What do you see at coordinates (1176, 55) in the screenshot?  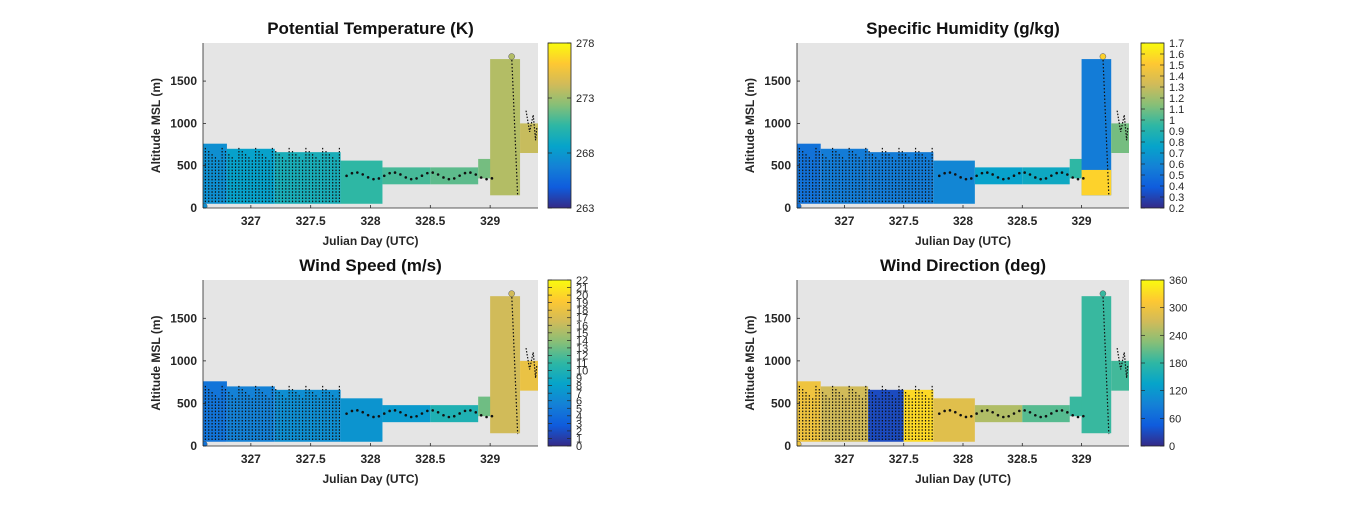 I see `colorbar-tick-label: 1.6` at bounding box center [1176, 55].